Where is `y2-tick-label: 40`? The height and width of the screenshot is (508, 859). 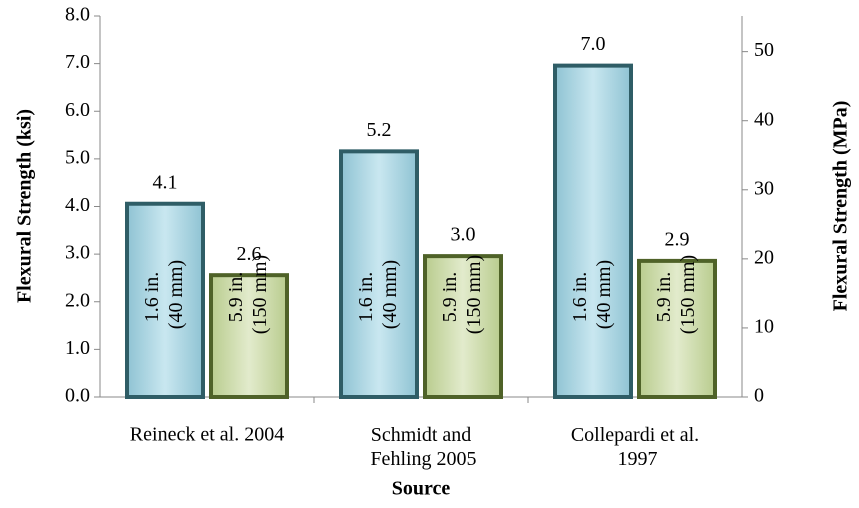 y2-tick-label: 40 is located at coordinates (764, 119).